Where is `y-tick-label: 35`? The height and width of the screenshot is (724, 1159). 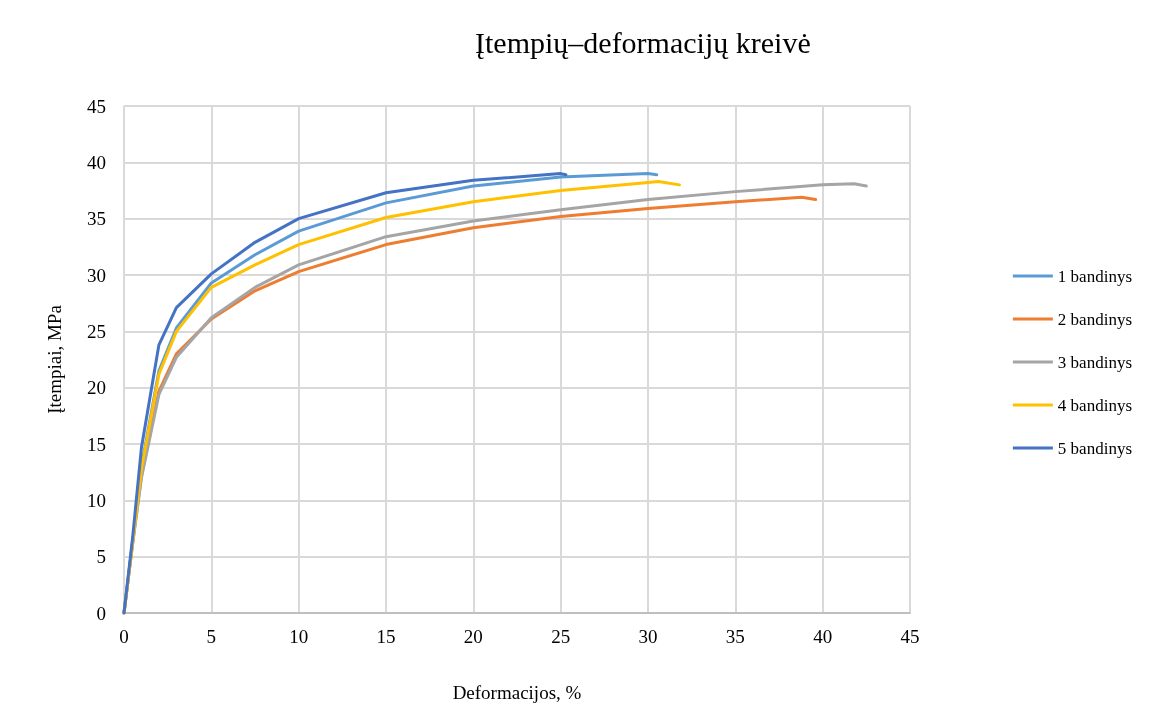
y-tick-label: 35 is located at coordinates (96, 219).